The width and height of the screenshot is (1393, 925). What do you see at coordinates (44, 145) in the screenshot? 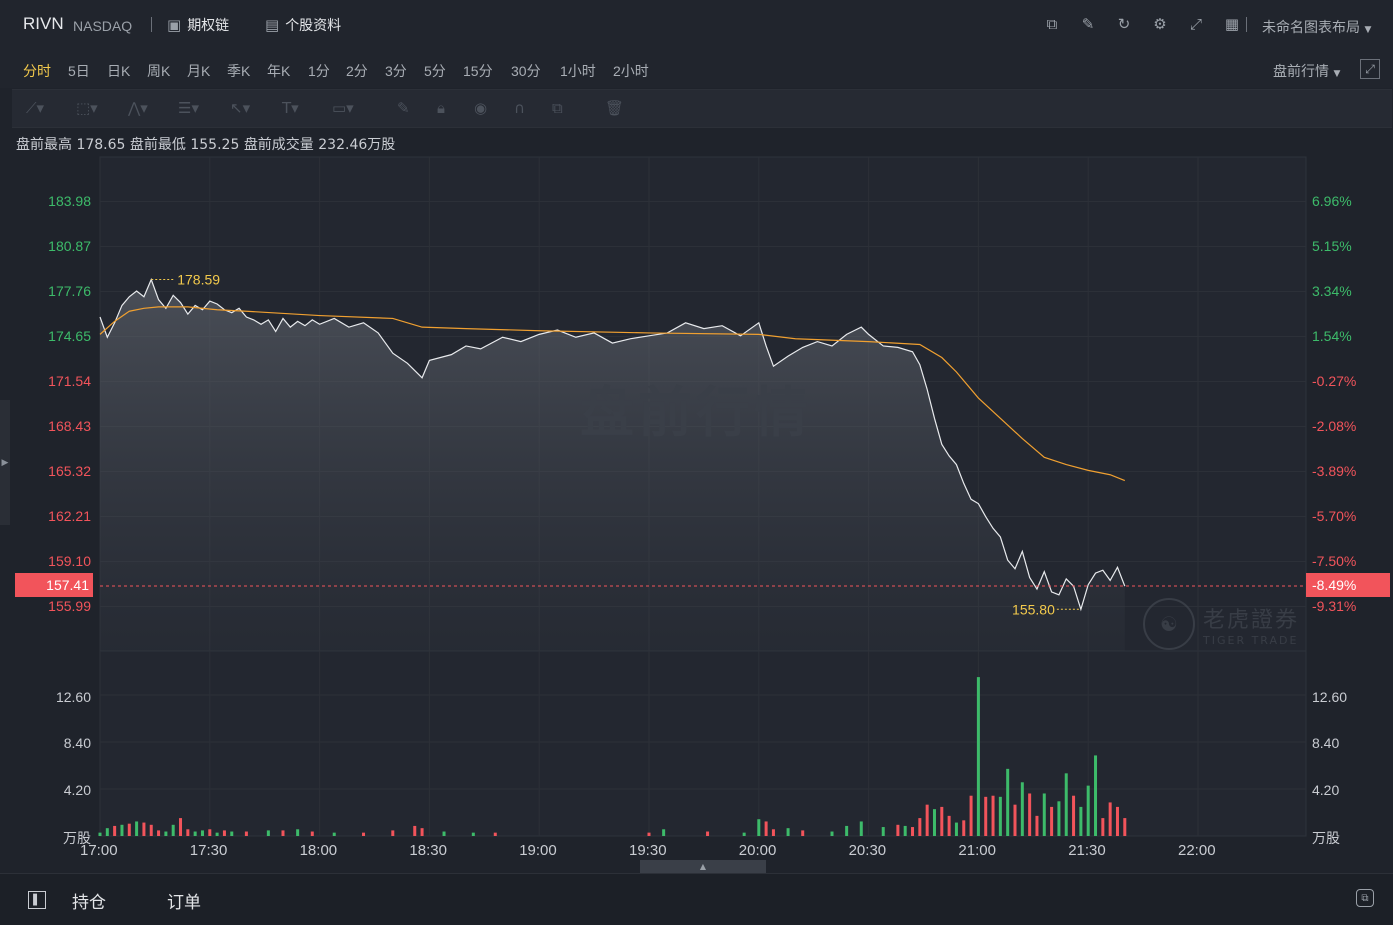
I see `high-label: 盘前最高` at bounding box center [44, 145].